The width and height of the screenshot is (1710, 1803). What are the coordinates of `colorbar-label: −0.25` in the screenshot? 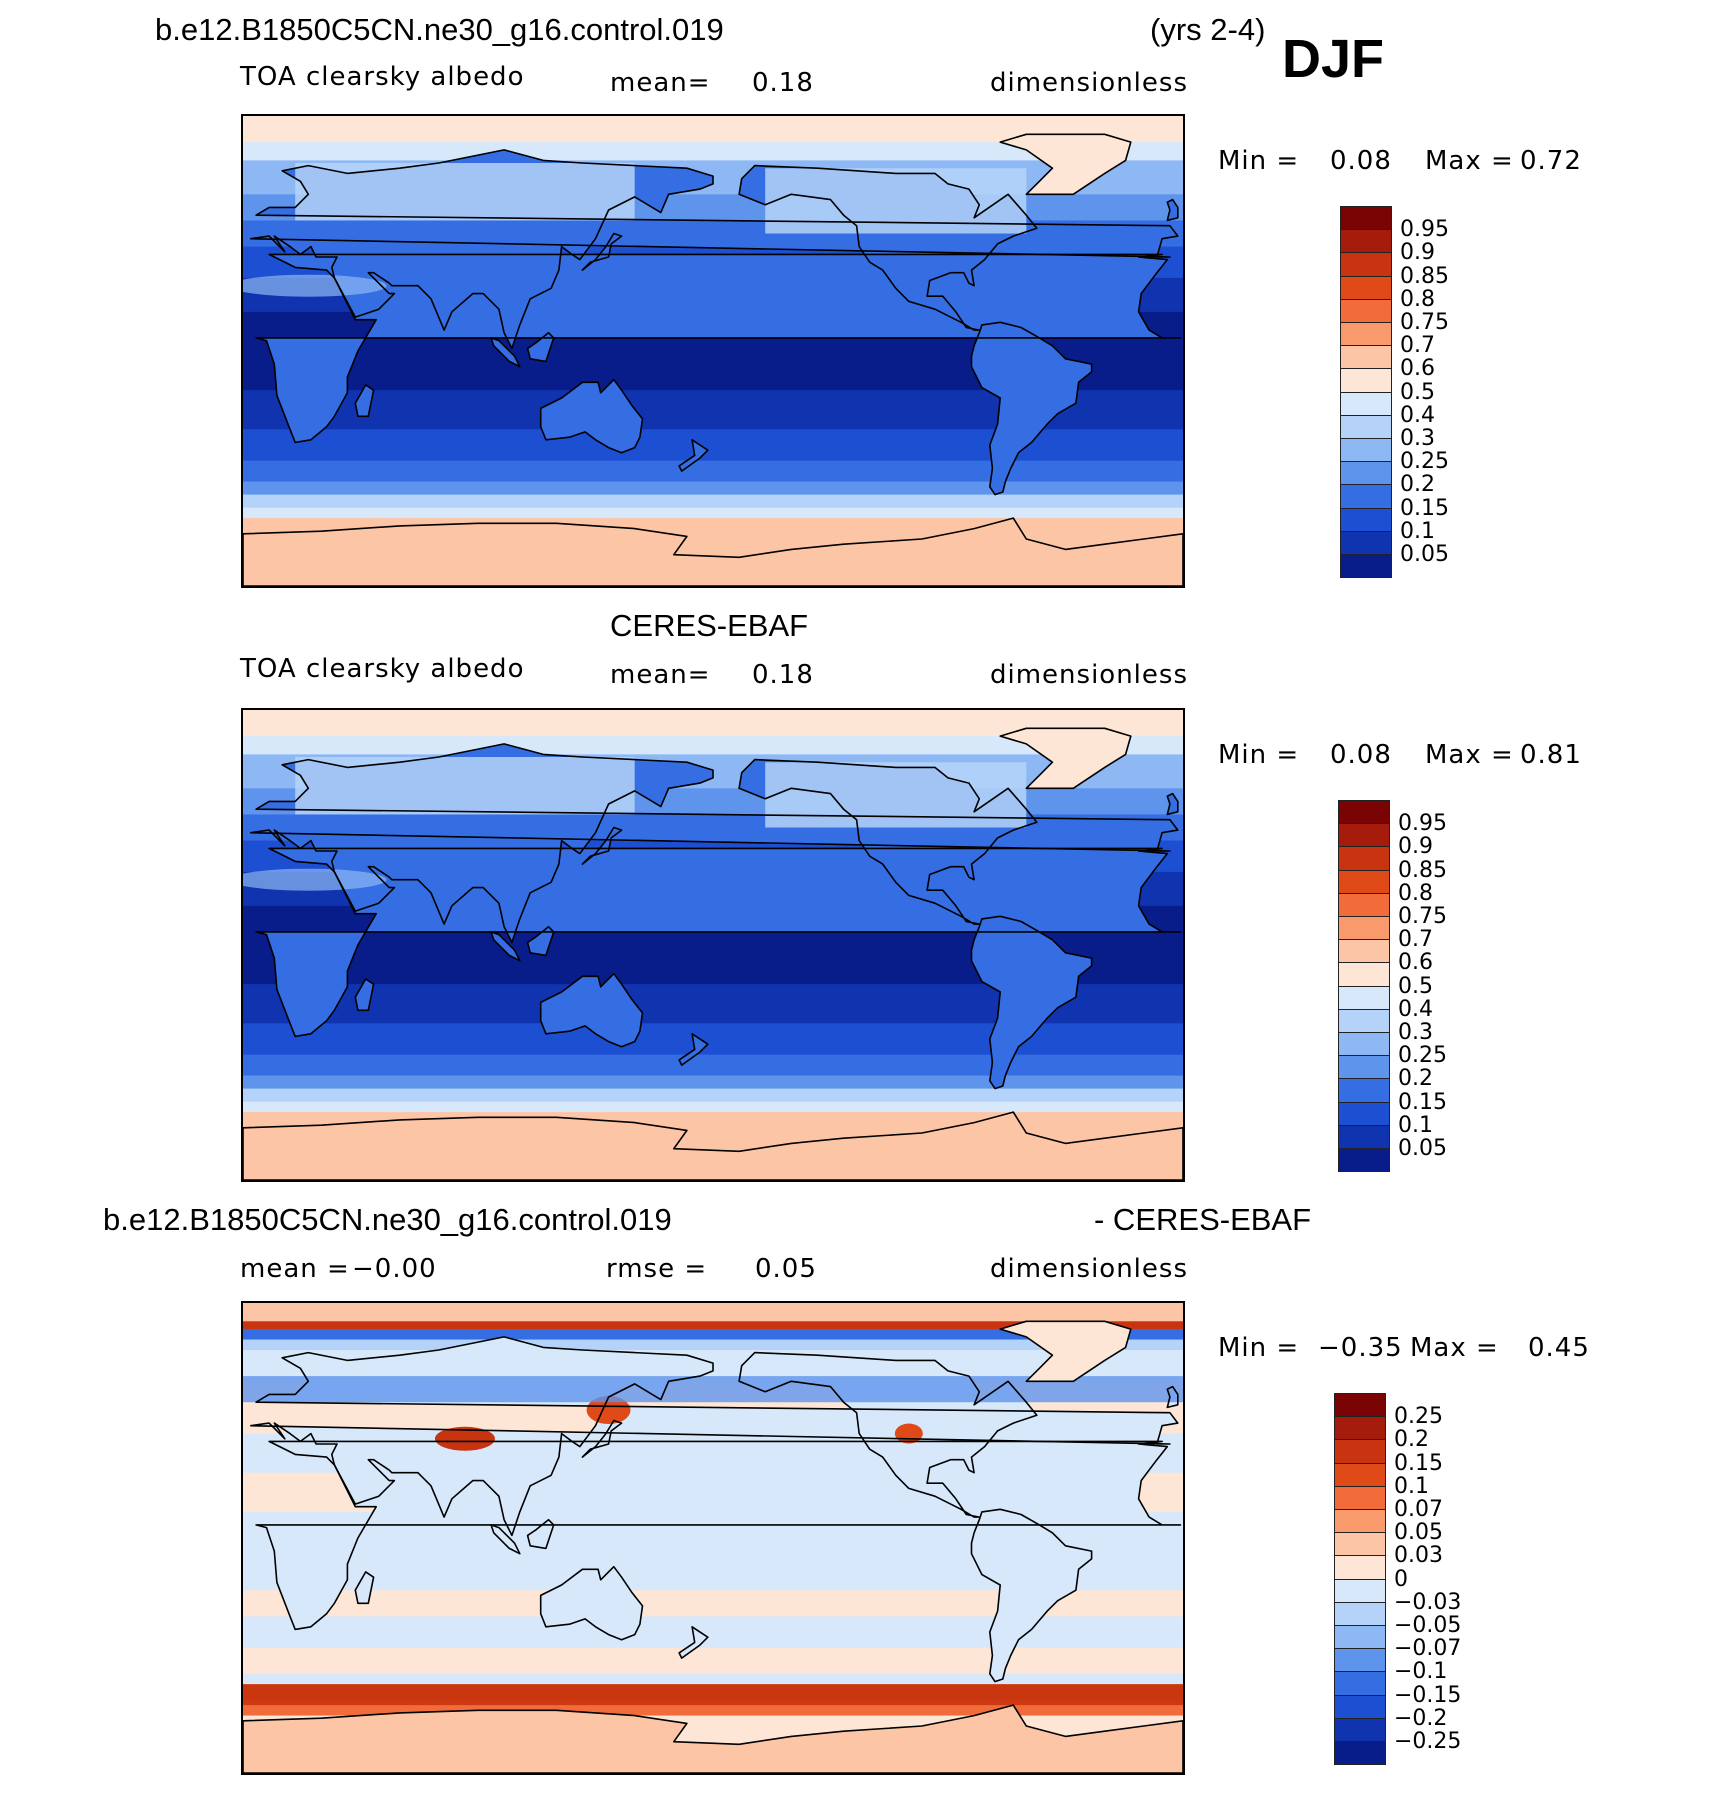 It's located at (1428, 1741).